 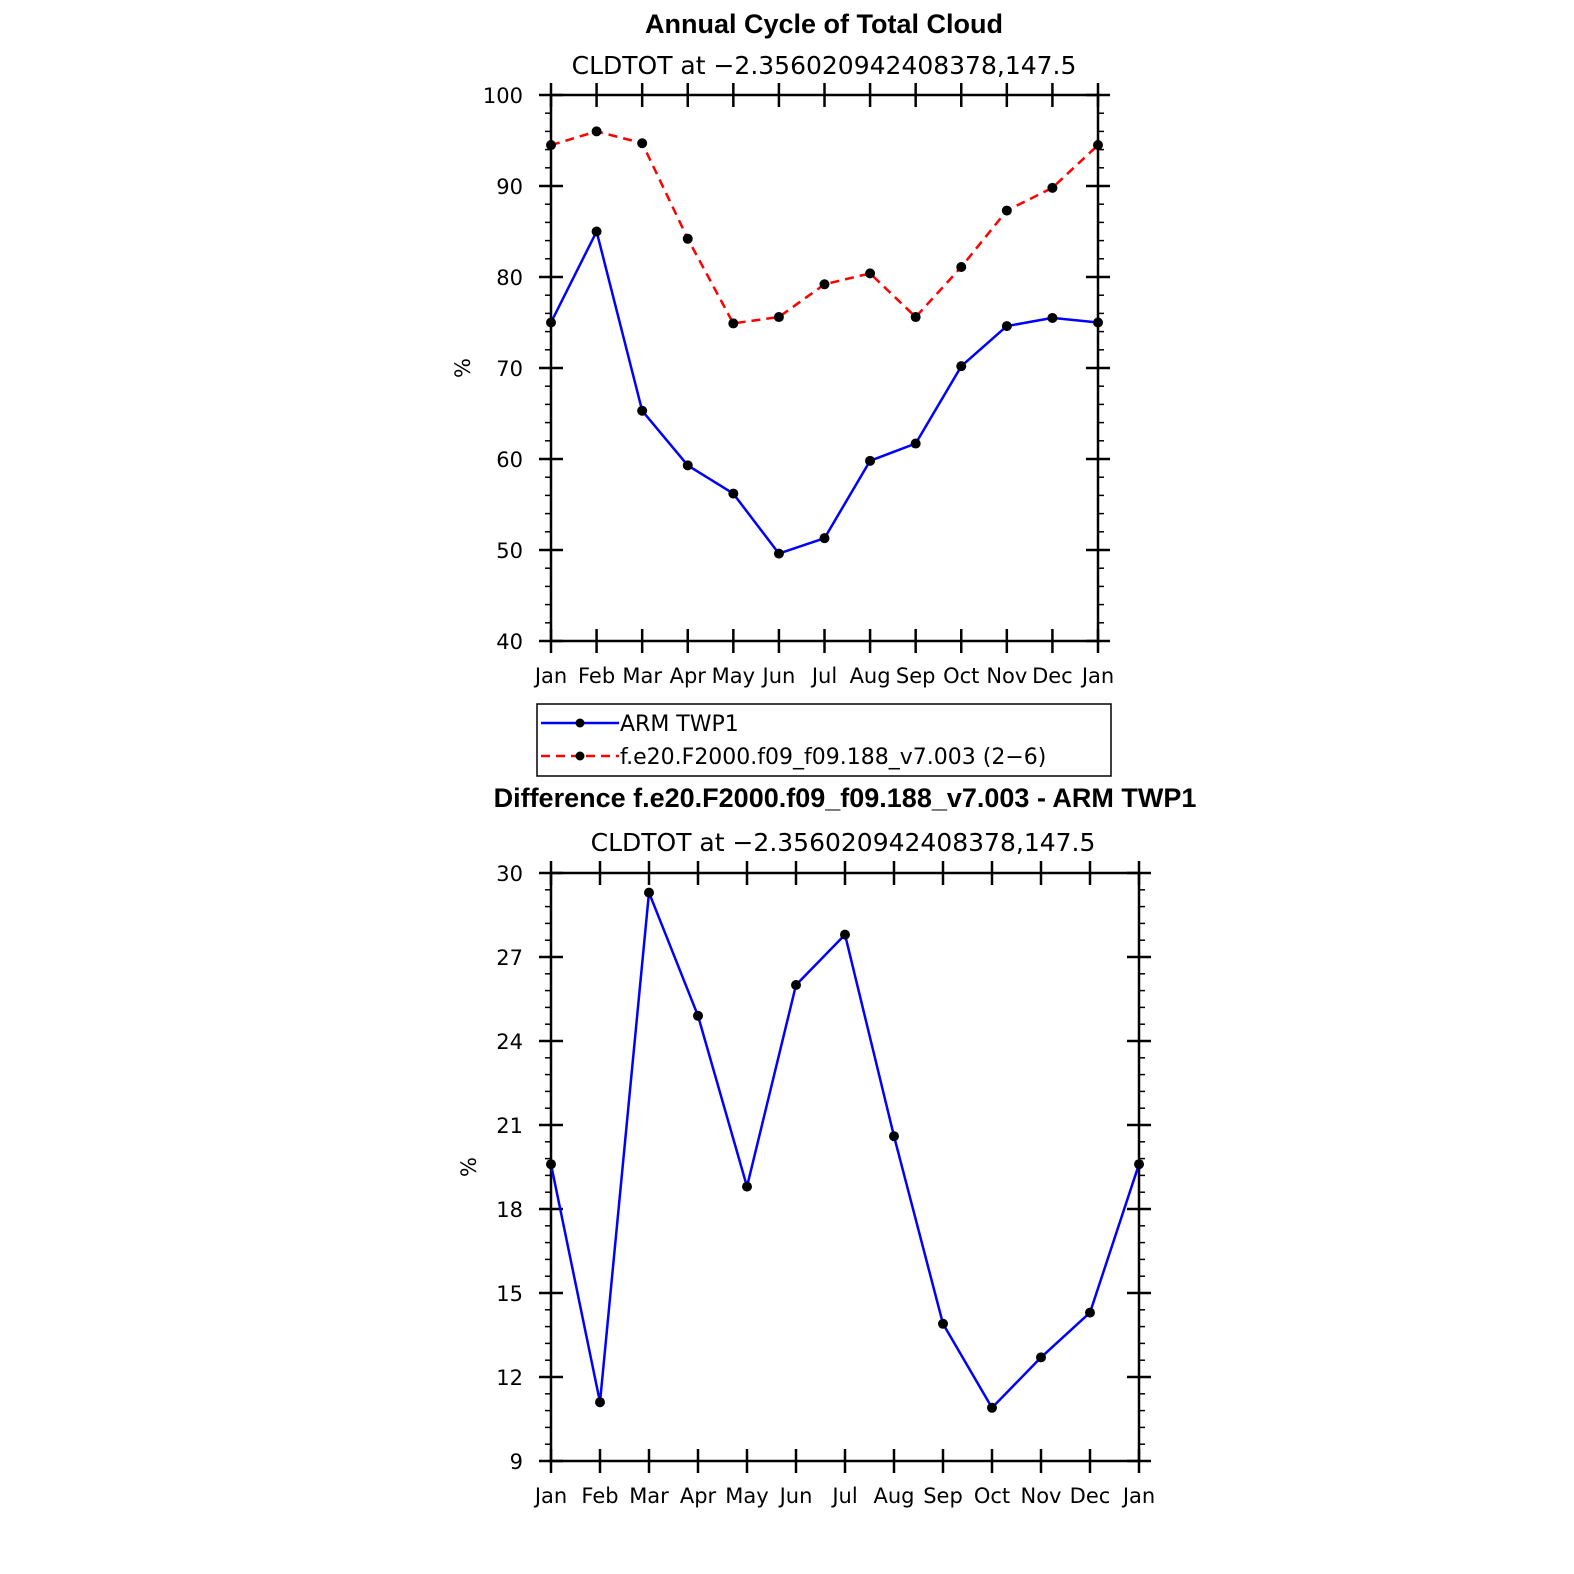 What do you see at coordinates (509, 1126) in the screenshot?
I see `bottom-y-tick-label: 21` at bounding box center [509, 1126].